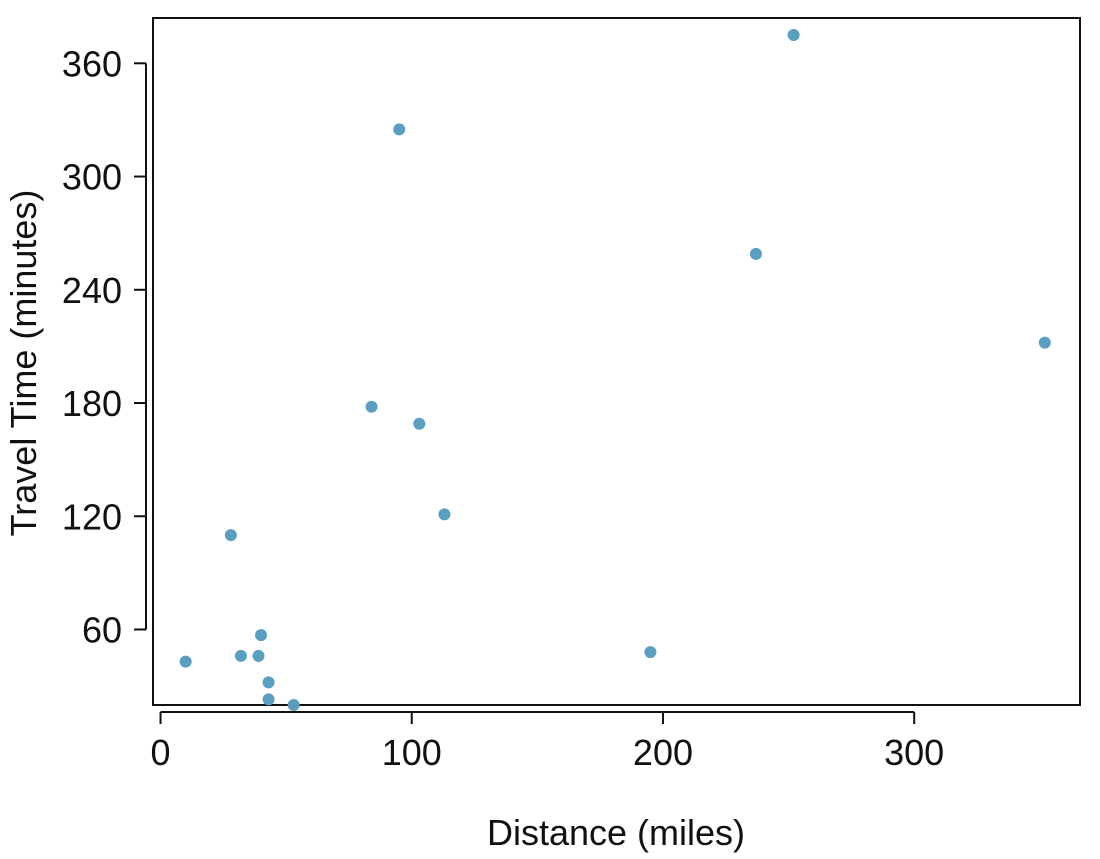 This screenshot has height=859, width=1100. I want to click on x-axis-title: Distance (miles), so click(616, 832).